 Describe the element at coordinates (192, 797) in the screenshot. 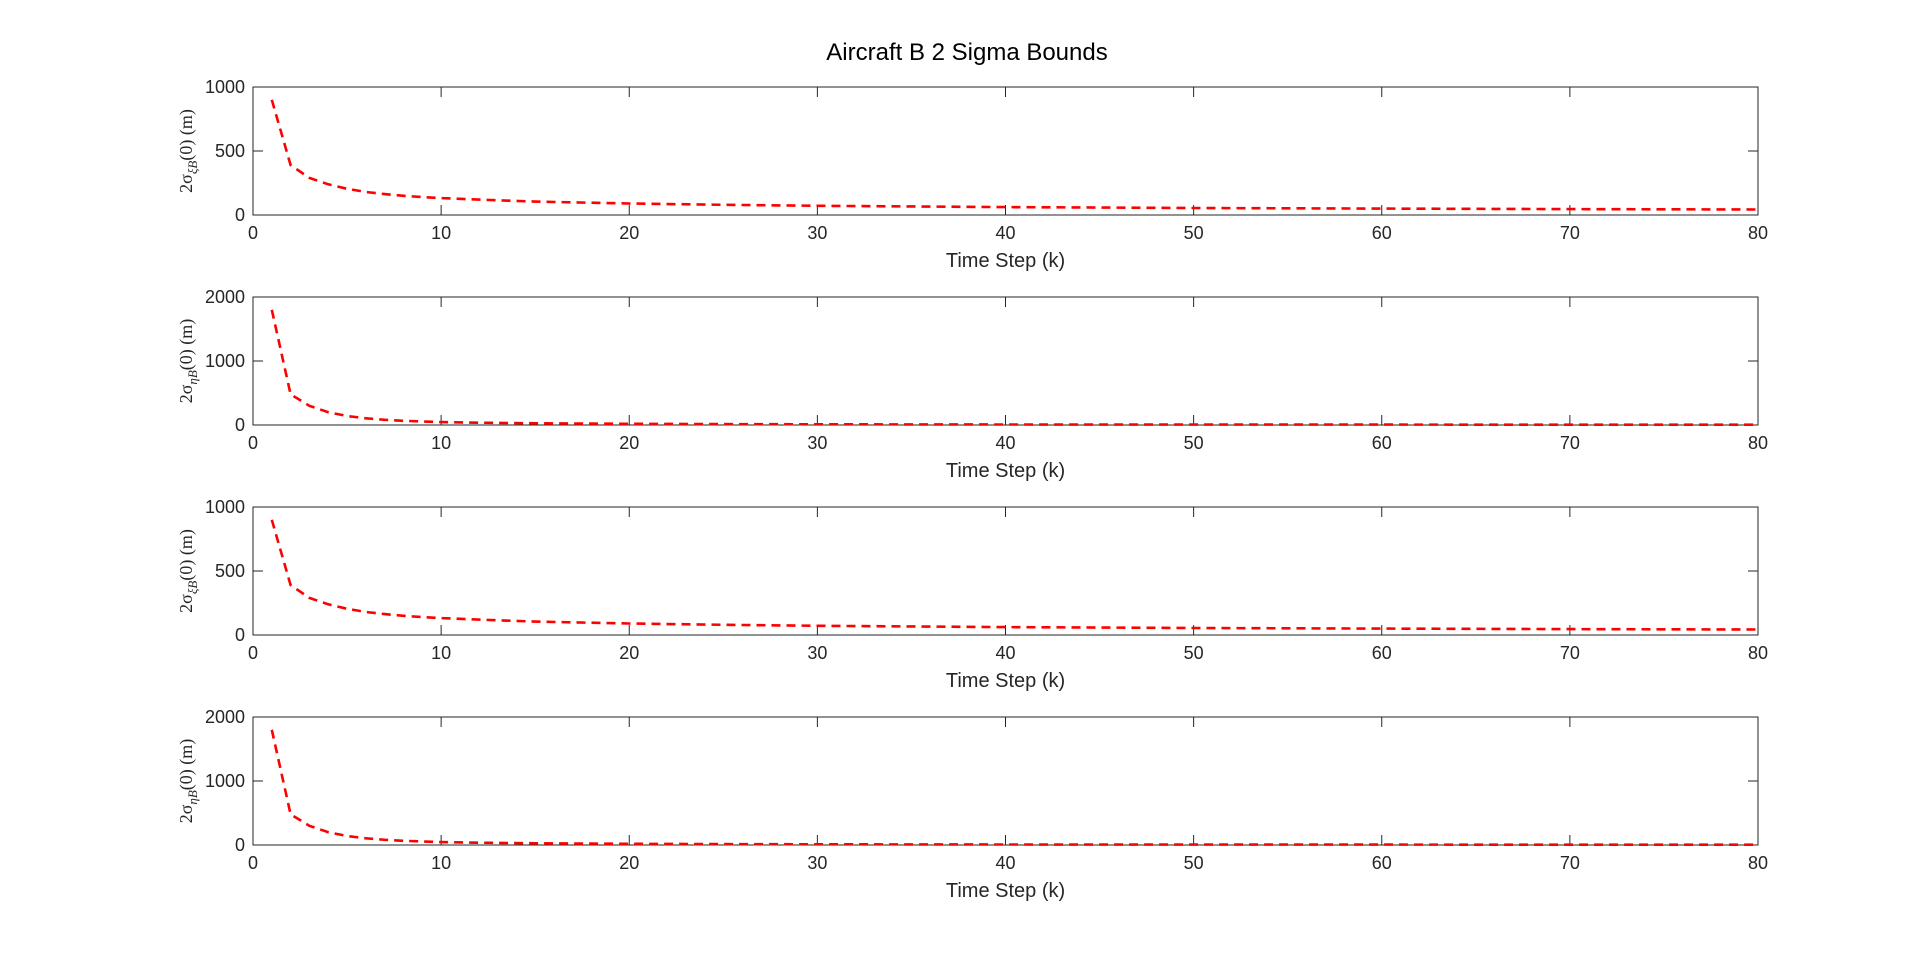

I see `y-axis-label-subscript: η̇B` at that location.